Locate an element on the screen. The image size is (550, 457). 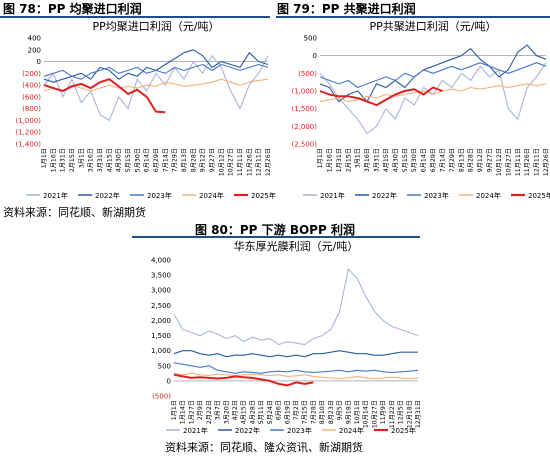
x-tick-label: 11月22日 is located at coordinates (392, 414).